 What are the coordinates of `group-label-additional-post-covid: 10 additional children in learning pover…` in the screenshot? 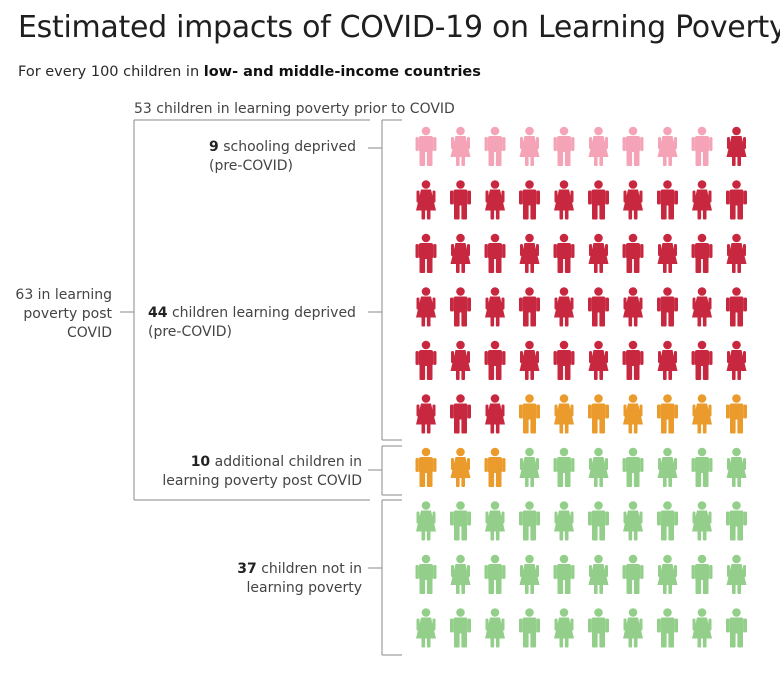 It's located at (256, 472).